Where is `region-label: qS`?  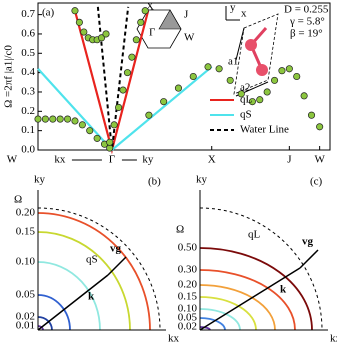
region-label: qS is located at coordinates (92, 260).